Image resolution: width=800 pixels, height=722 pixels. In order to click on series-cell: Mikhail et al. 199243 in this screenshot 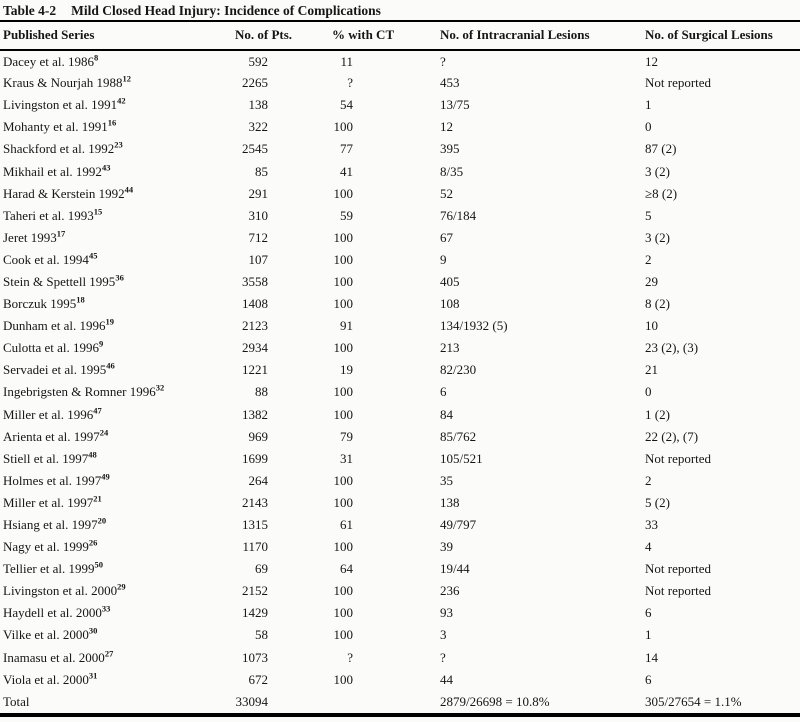, I will do `click(100, 171)`.